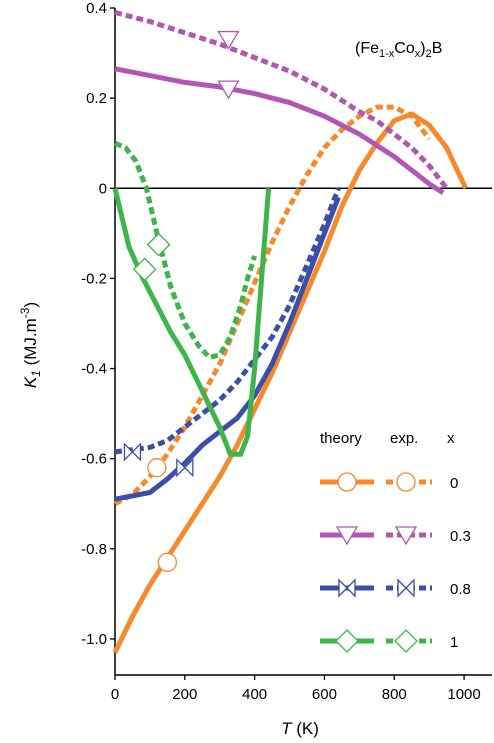 This screenshot has width=494, height=743. Describe the element at coordinates (460, 589) in the screenshot. I see `legend-label: 0.8` at that location.